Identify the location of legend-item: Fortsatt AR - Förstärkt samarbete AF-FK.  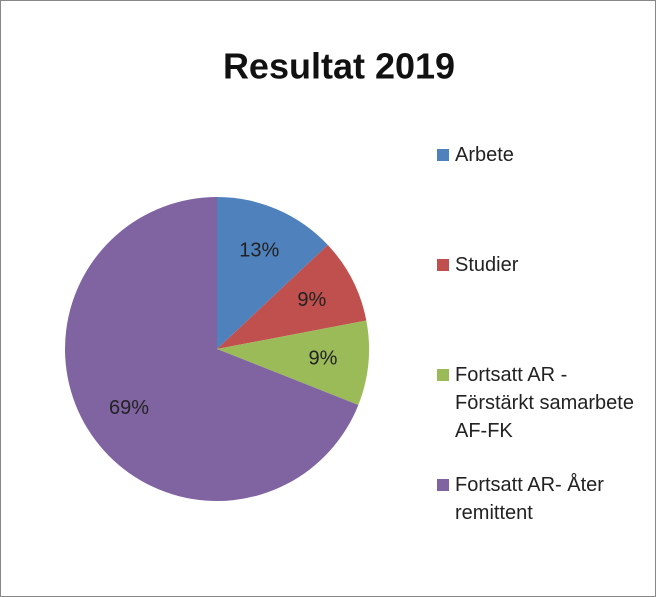
(537, 403).